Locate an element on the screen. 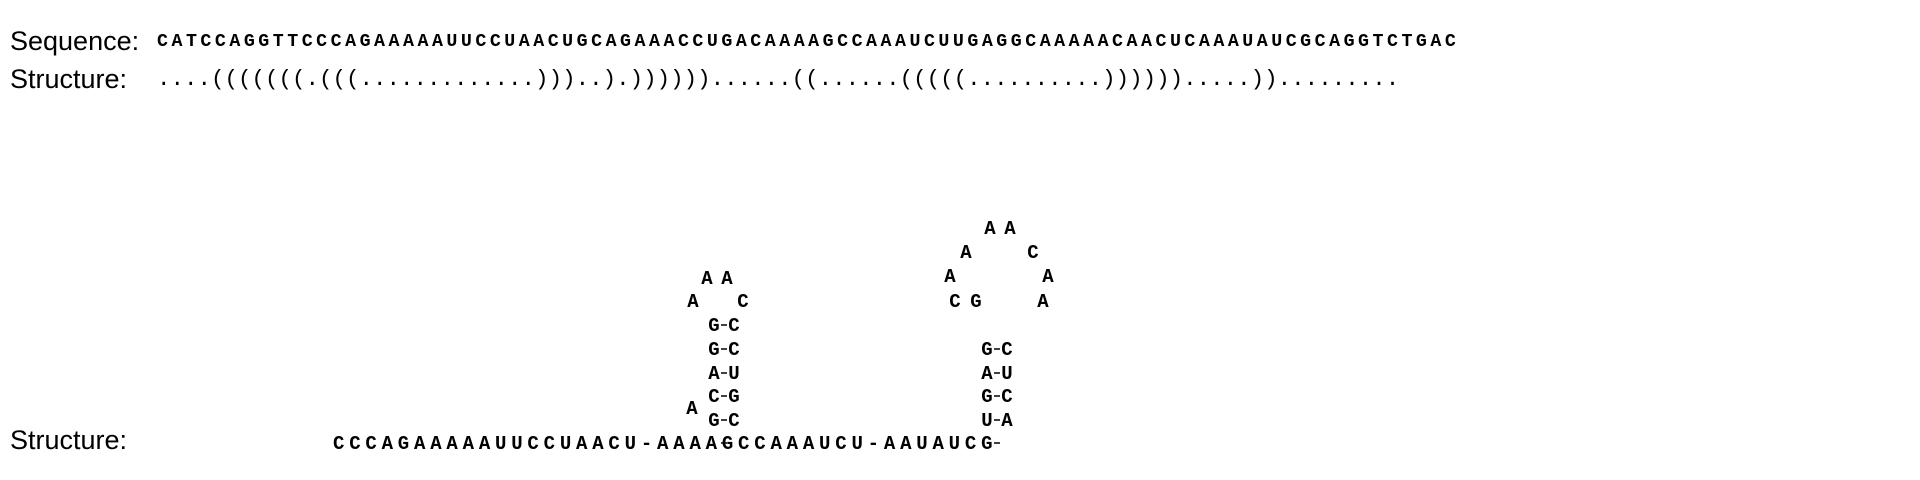 The width and height of the screenshot is (1920, 480). base-pair: U A is located at coordinates (997, 421).